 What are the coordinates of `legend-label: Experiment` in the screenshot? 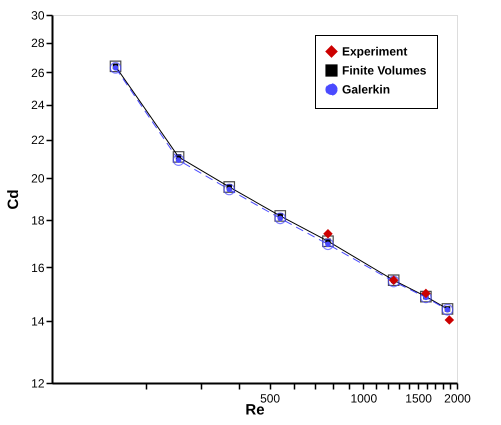 It's located at (375, 51).